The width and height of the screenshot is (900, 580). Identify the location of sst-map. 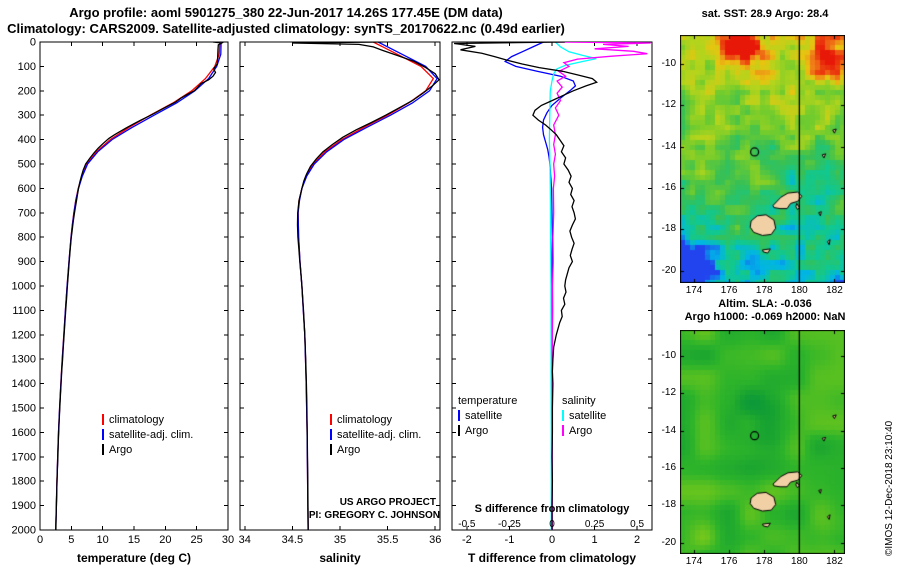
(762, 159).